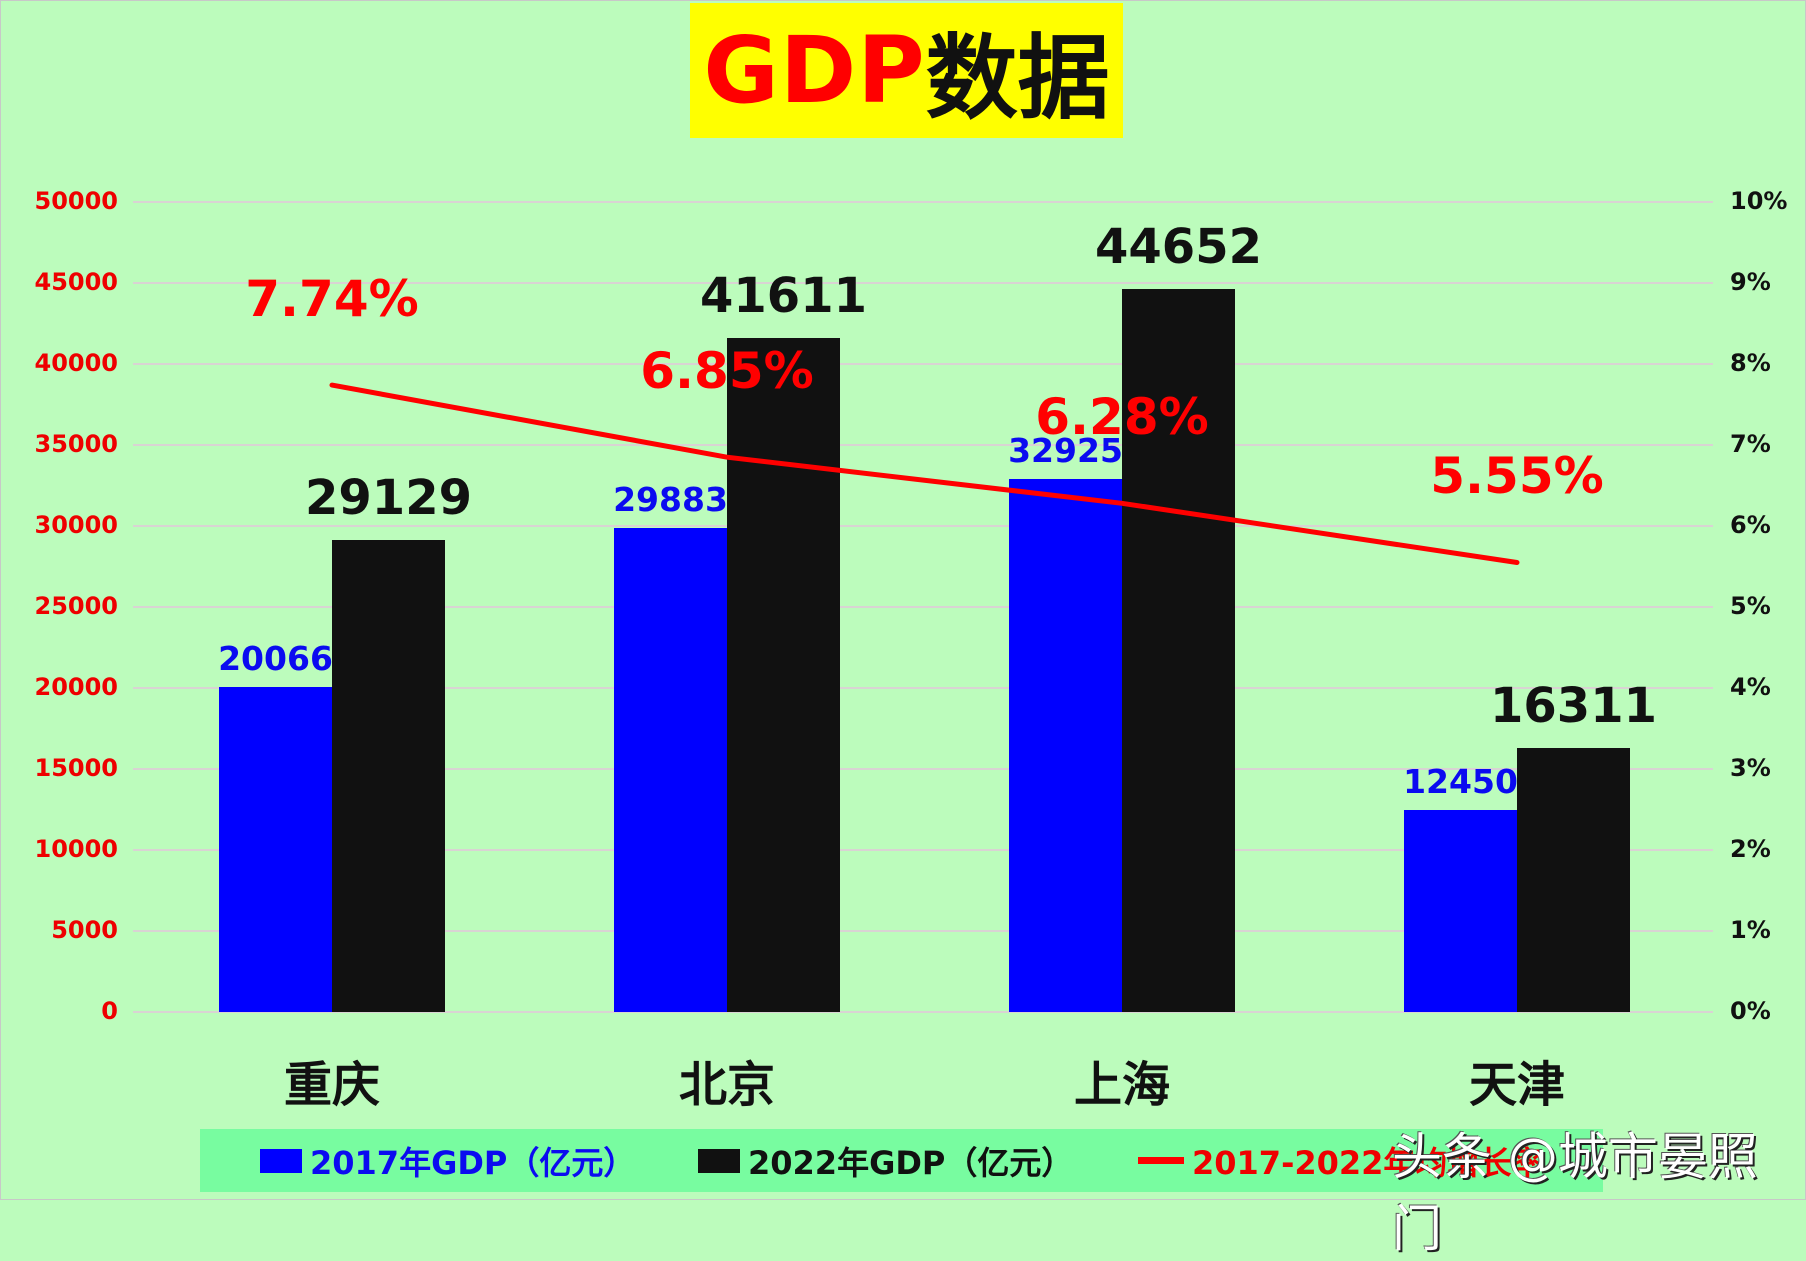 The image size is (1806, 1261). Describe the element at coordinates (473, 1162) in the screenshot. I see `legend-label: 2017年GDP（亿元）` at that location.